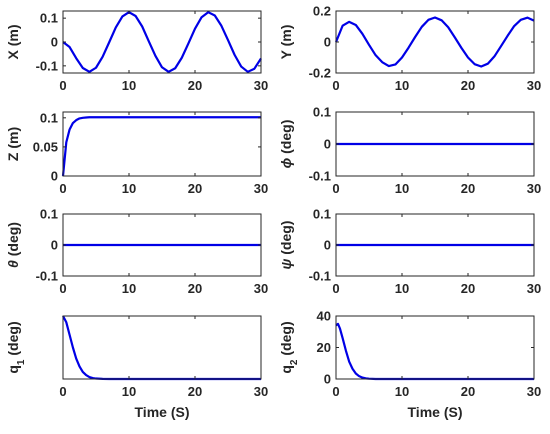 The width and height of the screenshot is (550, 434). Describe the element at coordinates (409, 151) in the screenshot. I see `subplot-4: 0 10 20 30-0.100.1ϕ (deg)` at that location.